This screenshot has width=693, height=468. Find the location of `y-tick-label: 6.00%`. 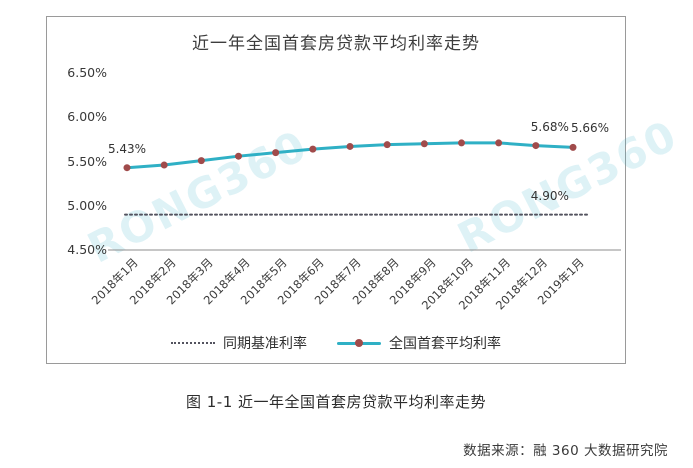

y-tick-label: 6.00% is located at coordinates (87, 117).